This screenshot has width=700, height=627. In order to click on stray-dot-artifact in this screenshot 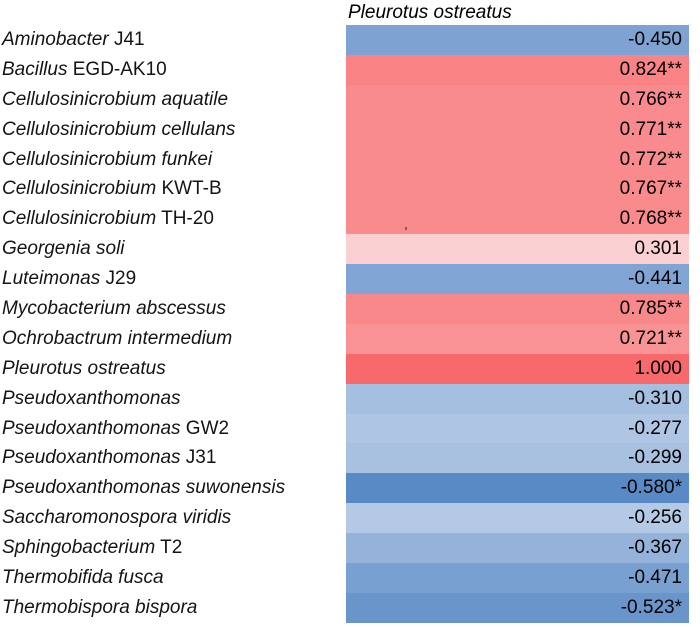, I will do `click(406, 228)`.